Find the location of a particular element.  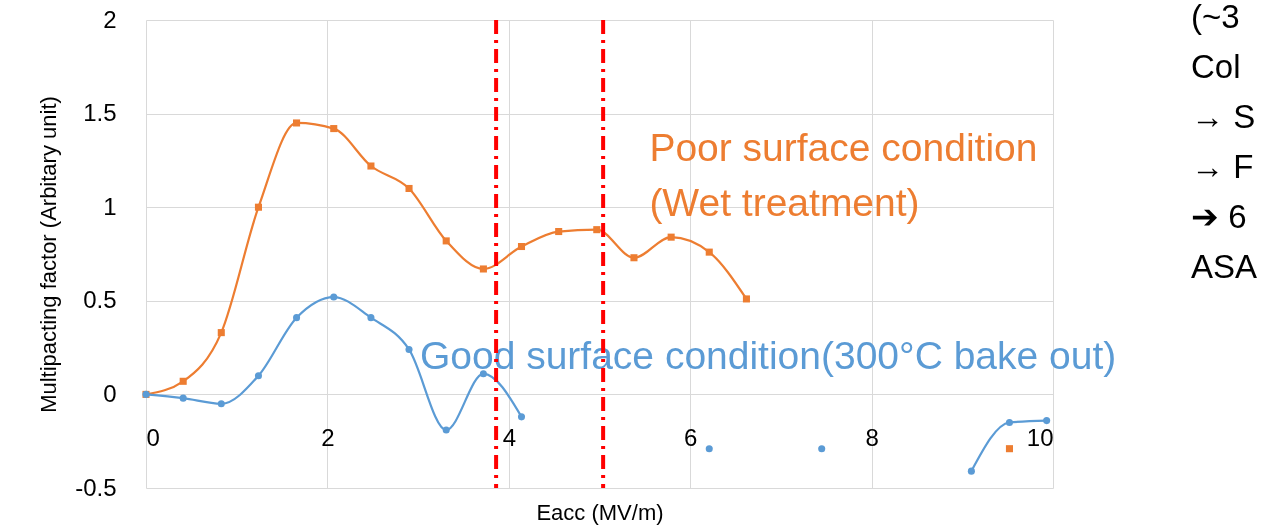

text: (~3 is located at coordinates (1215, 17).